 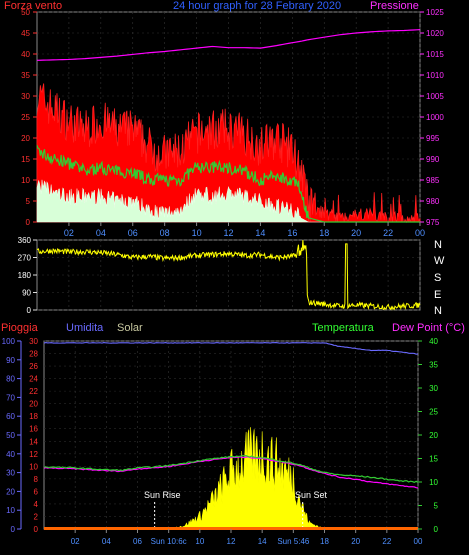 I want to click on pressure-tick-label: 990, so click(x=433, y=159).